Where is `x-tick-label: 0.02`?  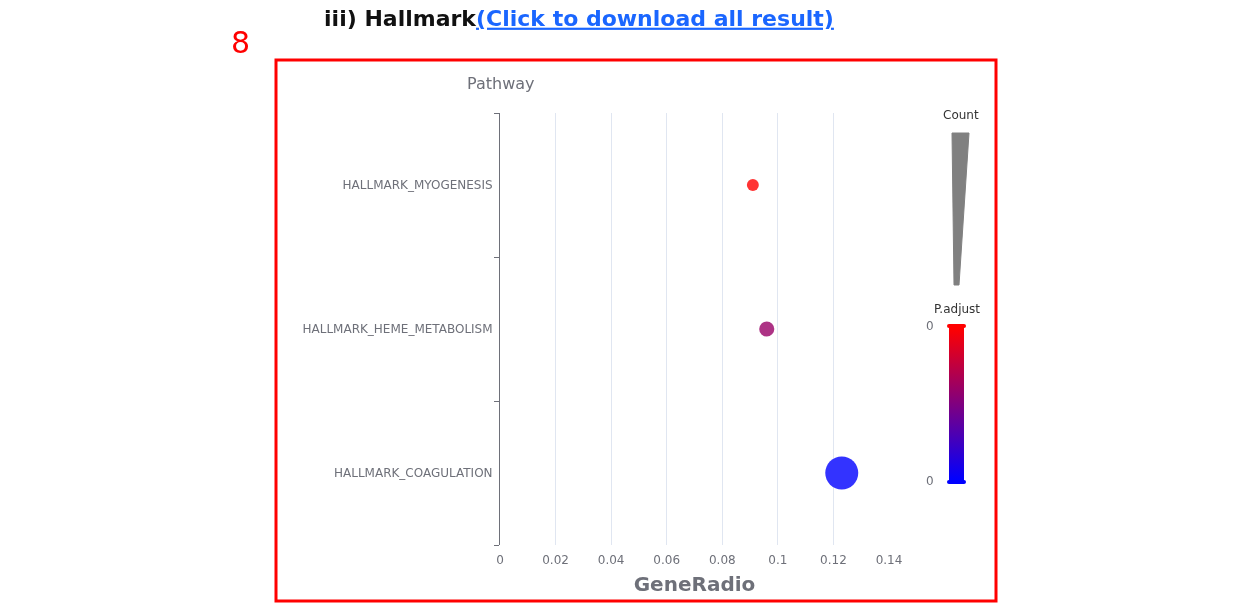 x-tick-label: 0.02 is located at coordinates (555, 560).